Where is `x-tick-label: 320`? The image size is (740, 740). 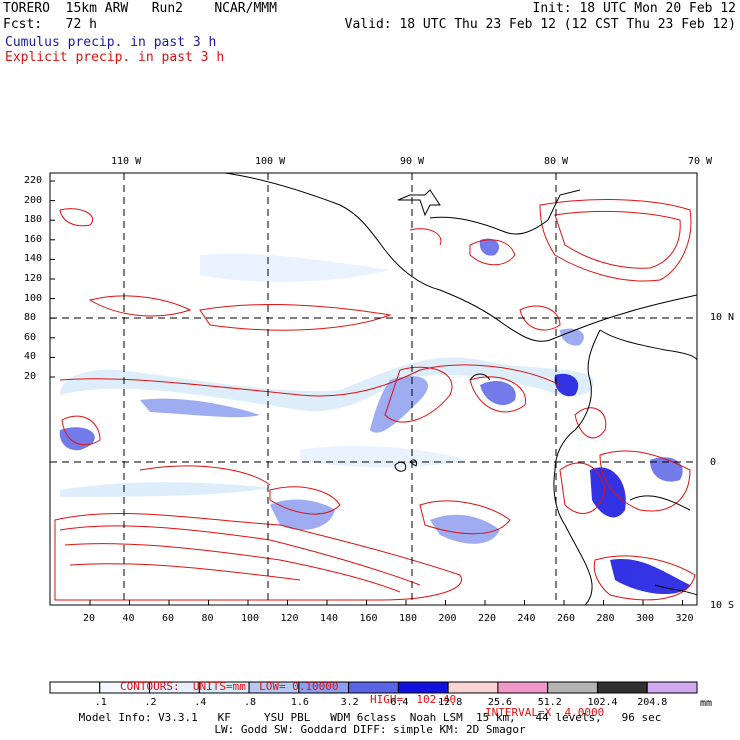 x-tick-label: 320 is located at coordinates (684, 618).